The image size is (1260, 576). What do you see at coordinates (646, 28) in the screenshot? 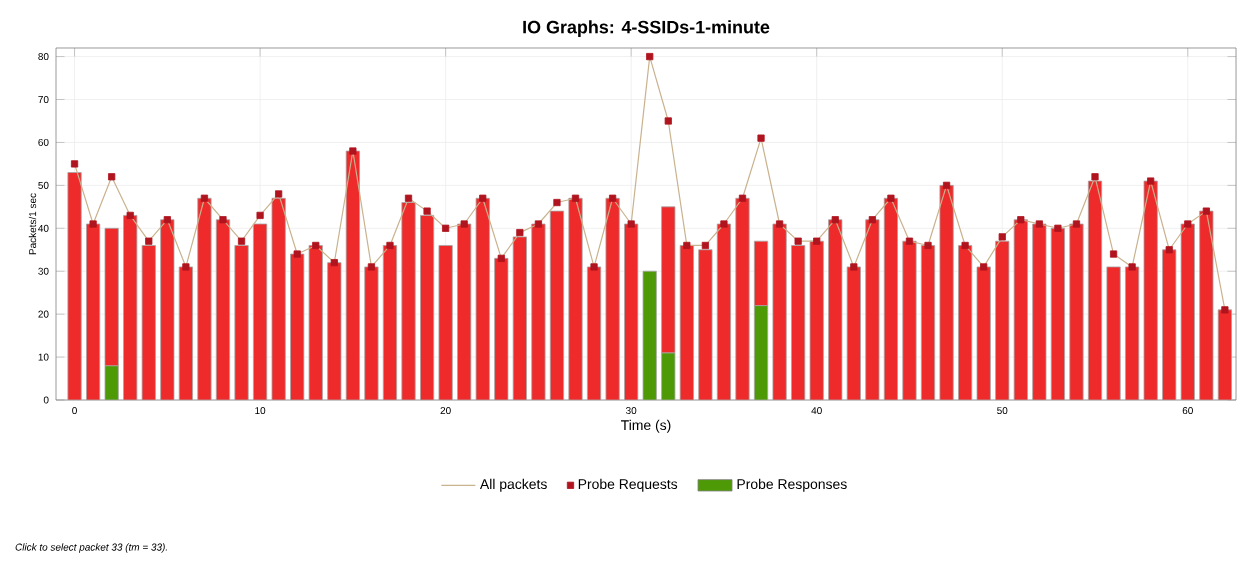
I see `chart-title: IO Graphs: 4-SSIDs-1-minute` at bounding box center [646, 28].